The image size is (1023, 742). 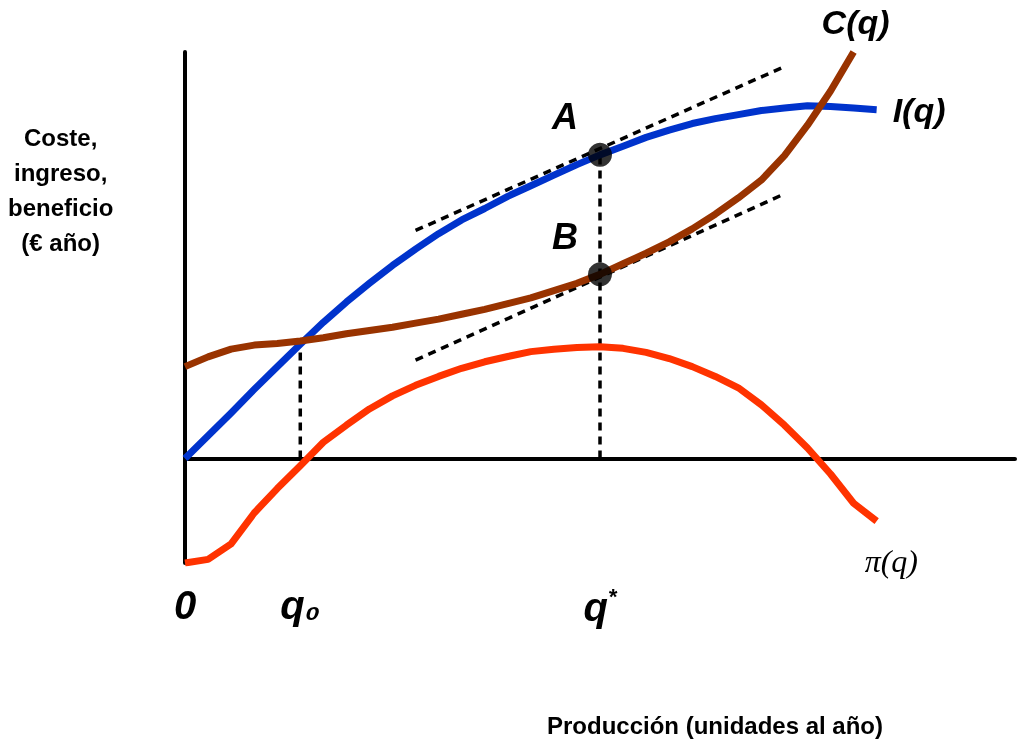 I want to click on annotation: B, so click(x=565, y=236).